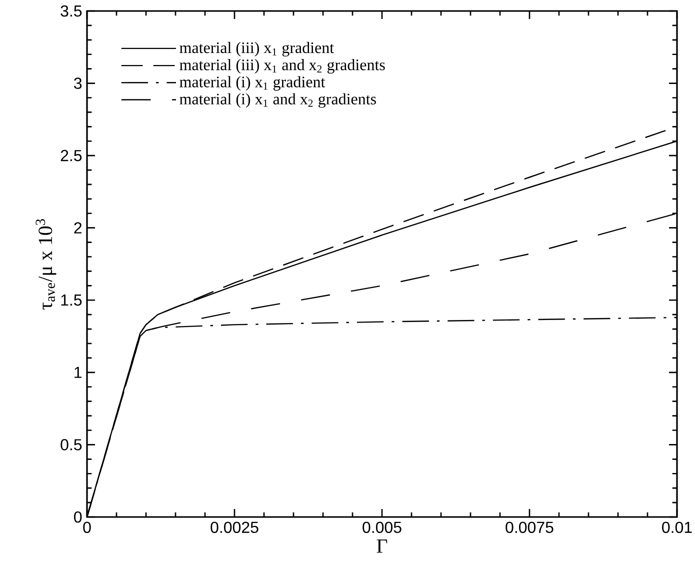 Image resolution: width=695 pixels, height=563 pixels. Describe the element at coordinates (46, 264) in the screenshot. I see `y-axis-title: τ$_{ave}$/μ x 10$^{3}$` at that location.